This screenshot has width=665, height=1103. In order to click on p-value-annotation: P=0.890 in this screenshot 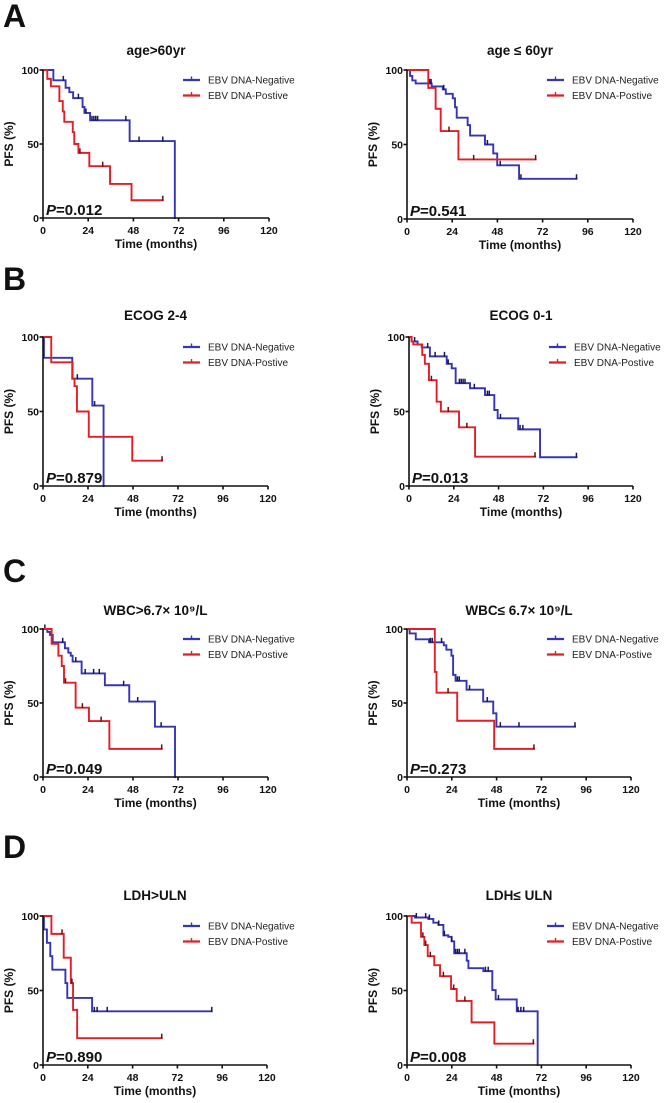, I will do `click(74, 1057)`.